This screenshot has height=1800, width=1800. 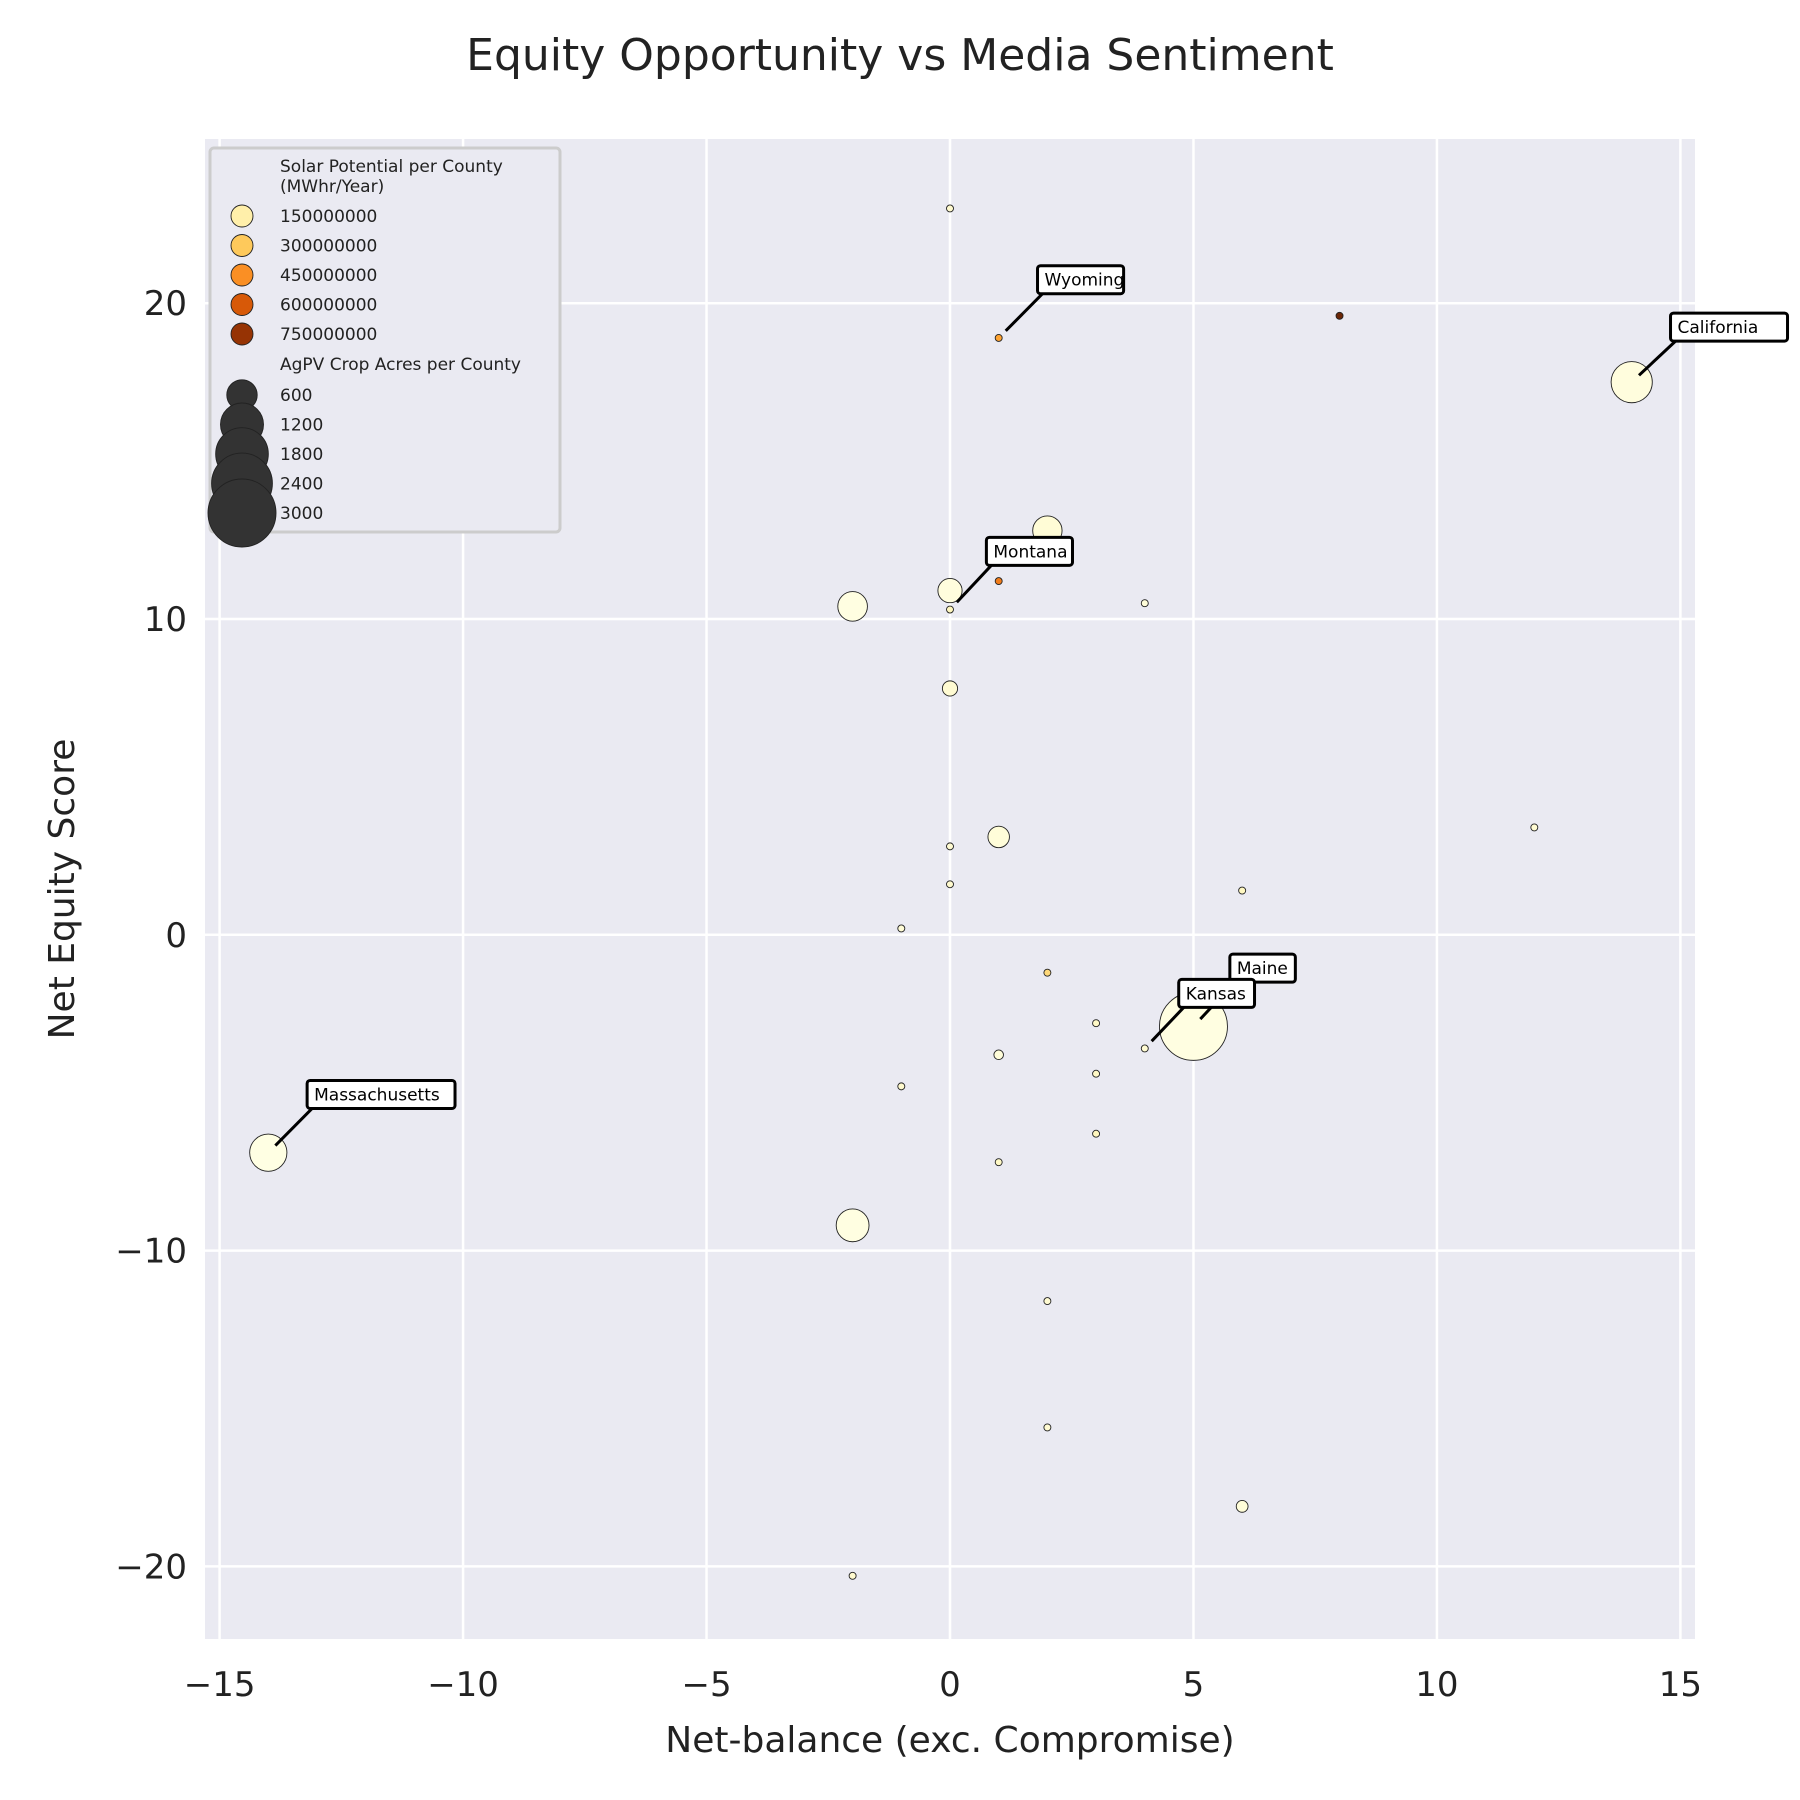 I want to click on y-tick-label: −10, so click(x=151, y=1252).